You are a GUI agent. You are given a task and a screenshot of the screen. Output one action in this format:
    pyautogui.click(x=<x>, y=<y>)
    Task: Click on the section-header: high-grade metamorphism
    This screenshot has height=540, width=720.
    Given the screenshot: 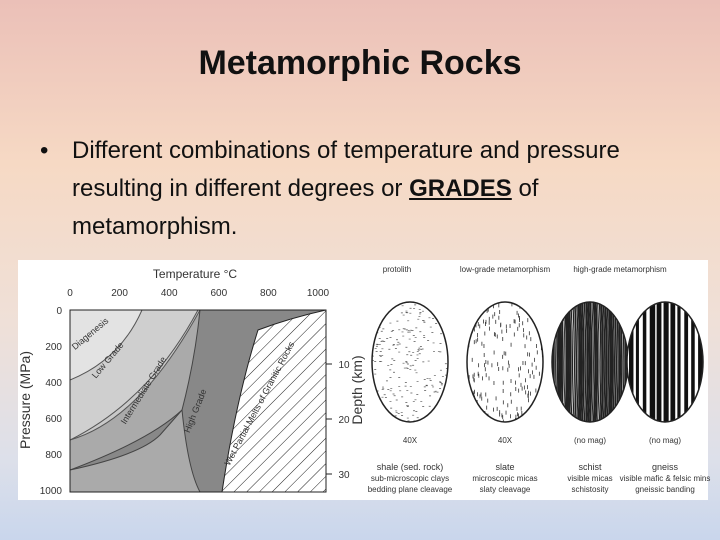 What is the action you would take?
    pyautogui.click(x=620, y=269)
    